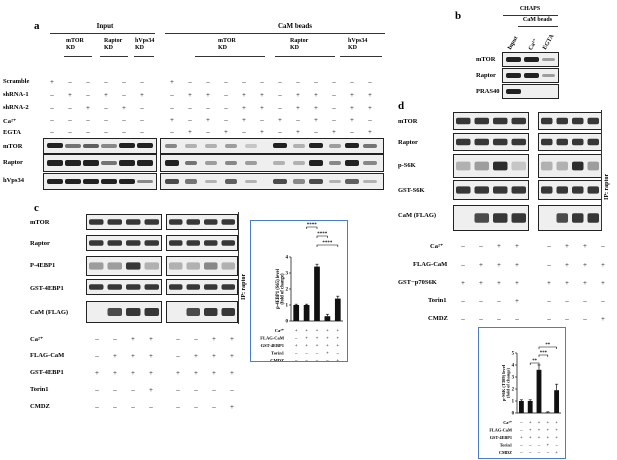 The image size is (617, 460). Describe the element at coordinates (513, 43) in the screenshot. I see `lane-input-b: Input` at that location.